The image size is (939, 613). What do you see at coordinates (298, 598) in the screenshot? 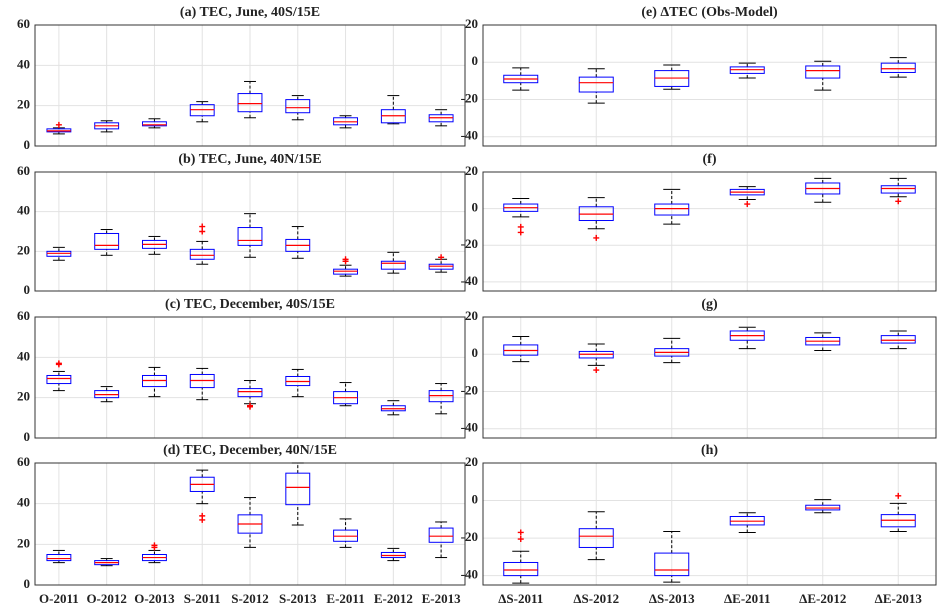
I see `x-tick-label: S-2013` at bounding box center [298, 598].